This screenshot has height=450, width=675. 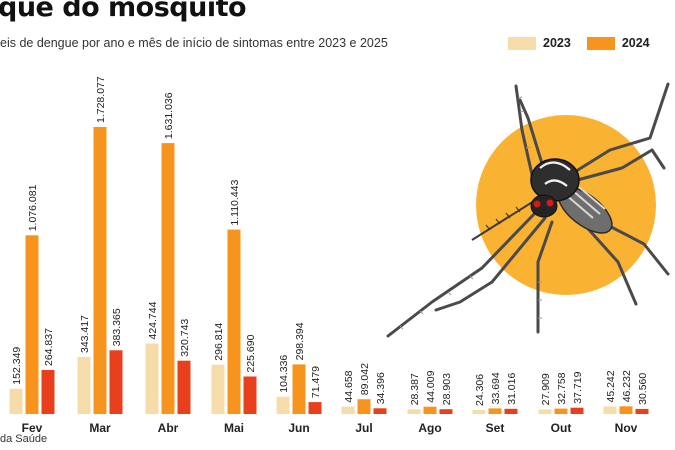 I want to click on bar-jun-2023, so click(x=283, y=405).